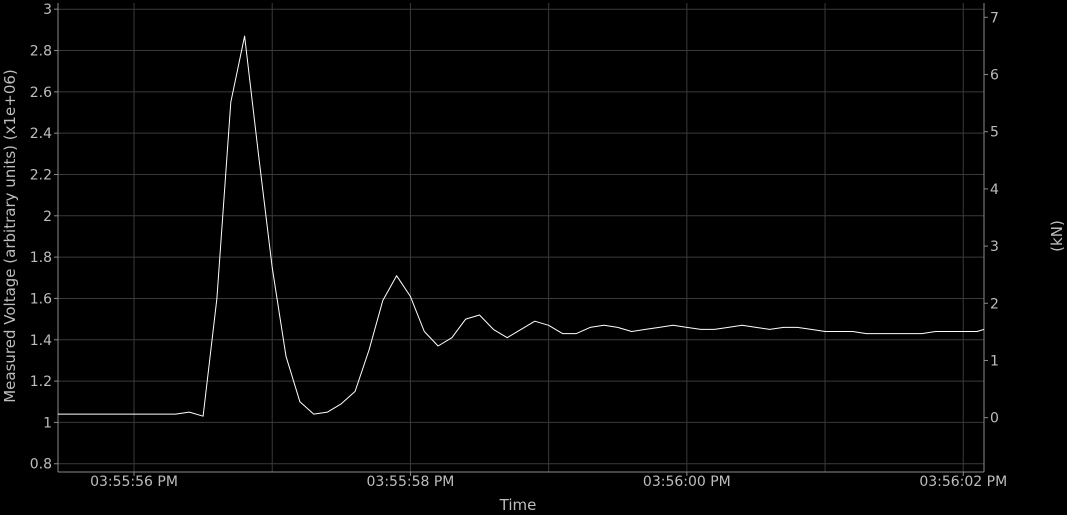  What do you see at coordinates (47, 217) in the screenshot?
I see `y-tick-label: 2` at bounding box center [47, 217].